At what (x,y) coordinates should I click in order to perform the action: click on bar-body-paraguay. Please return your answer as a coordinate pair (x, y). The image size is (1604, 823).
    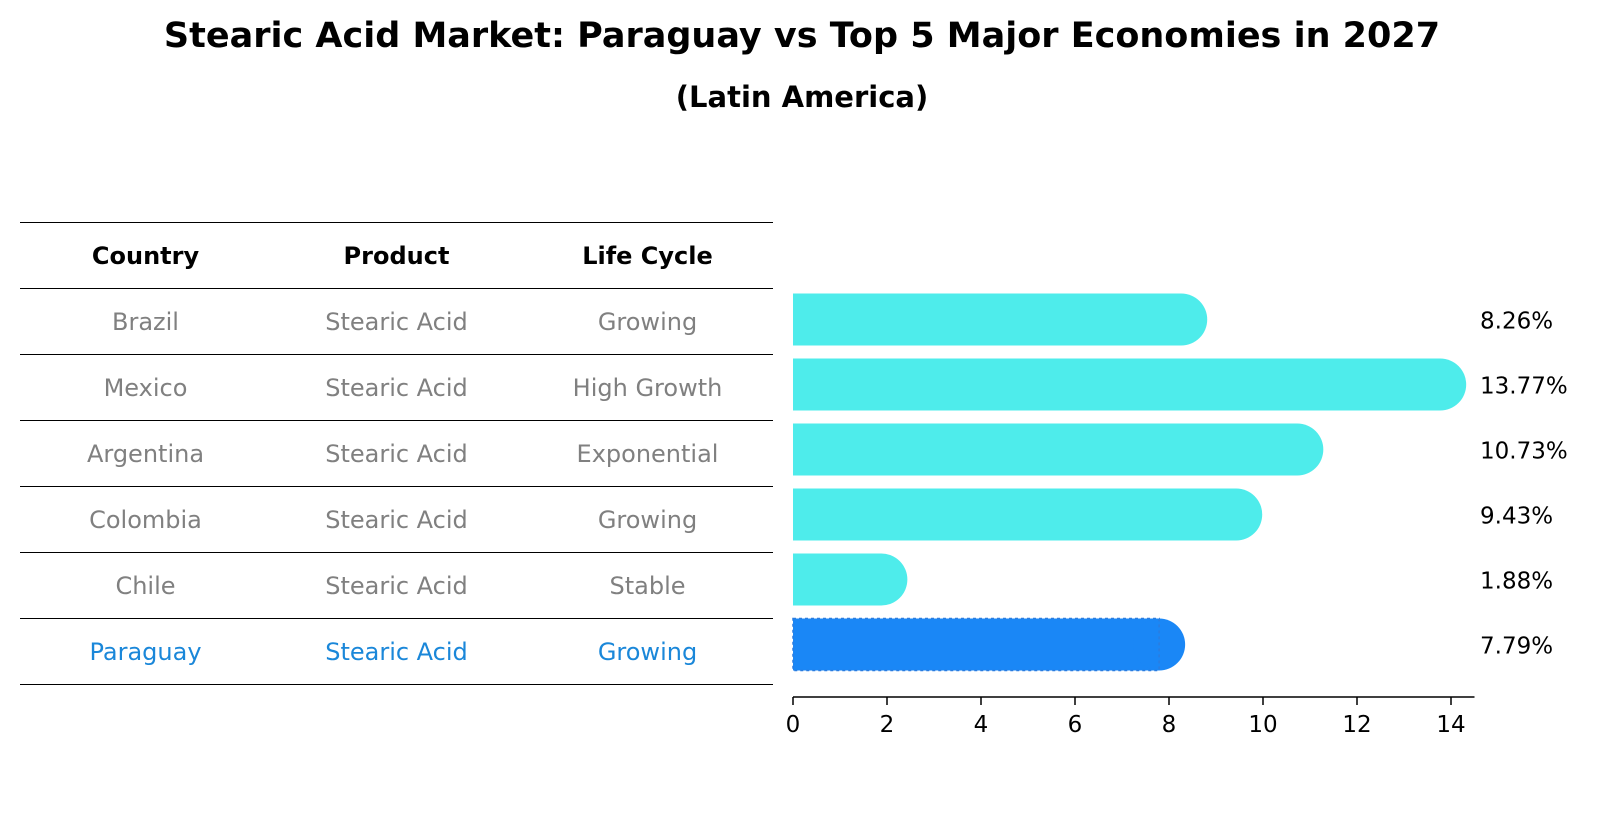
    Looking at the image, I should click on (976, 644).